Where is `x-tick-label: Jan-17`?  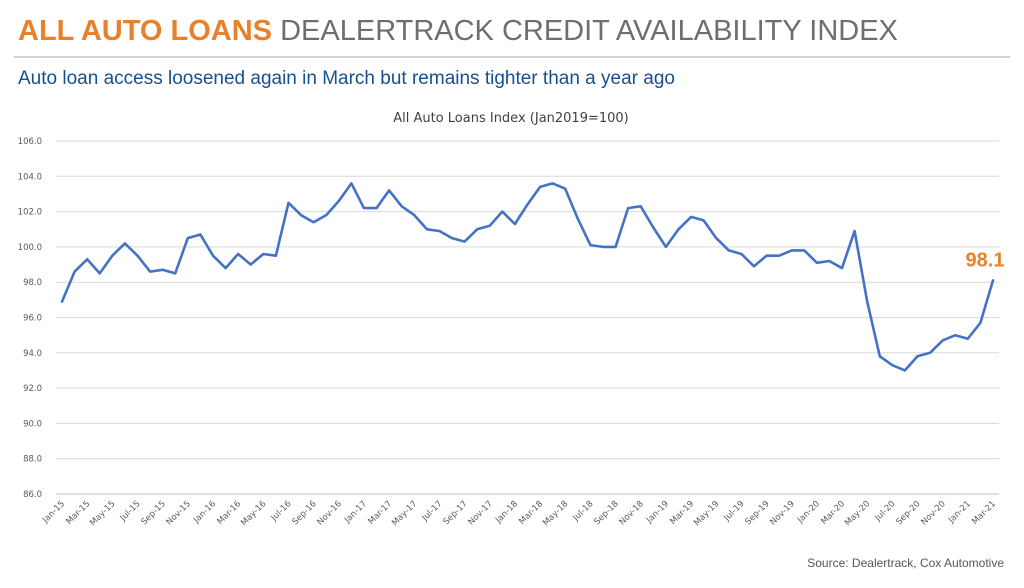
x-tick-label: Jan-17 is located at coordinates (355, 512).